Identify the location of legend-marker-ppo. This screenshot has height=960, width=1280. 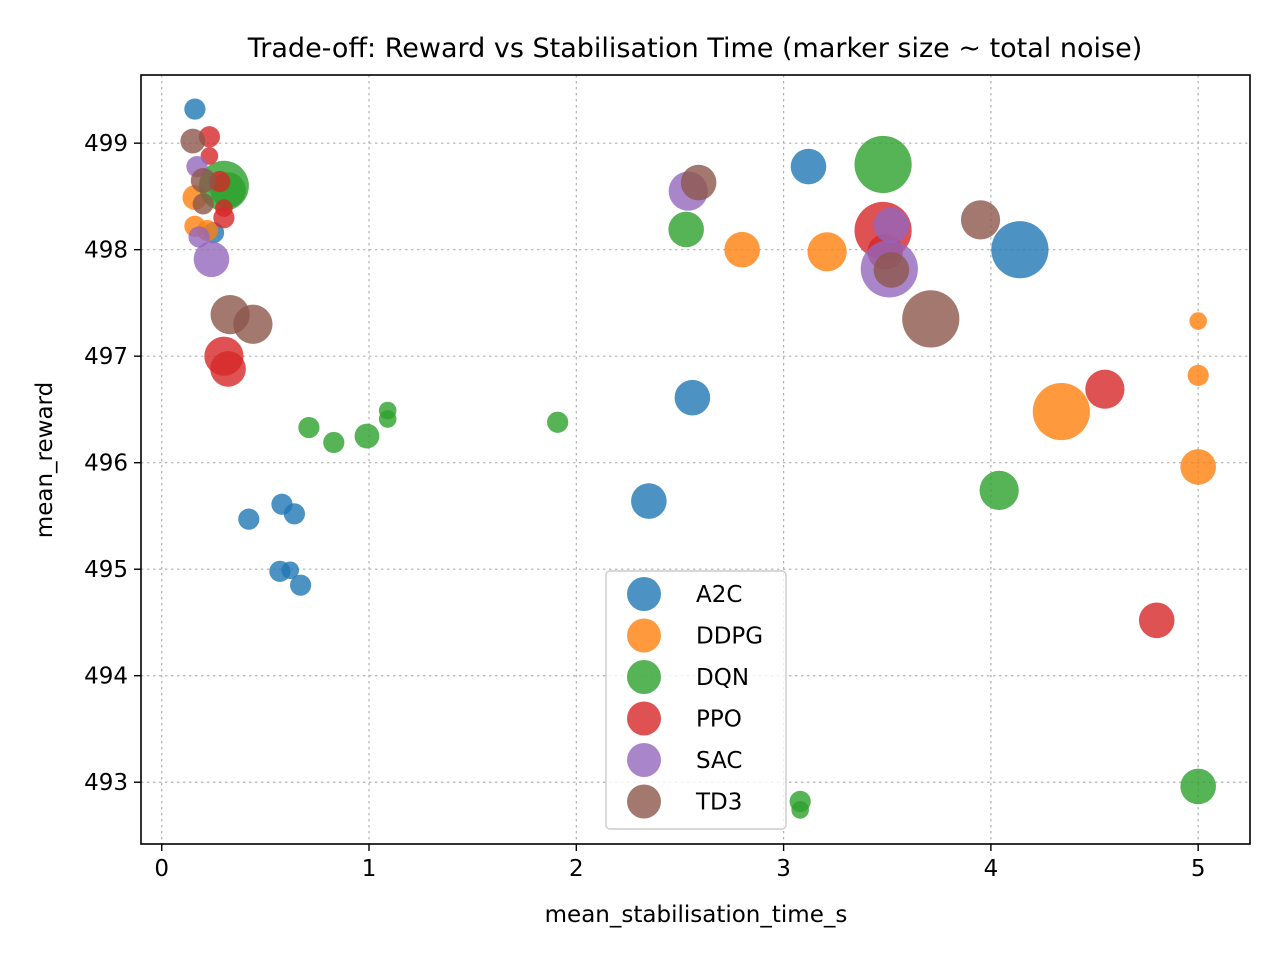
(644, 718).